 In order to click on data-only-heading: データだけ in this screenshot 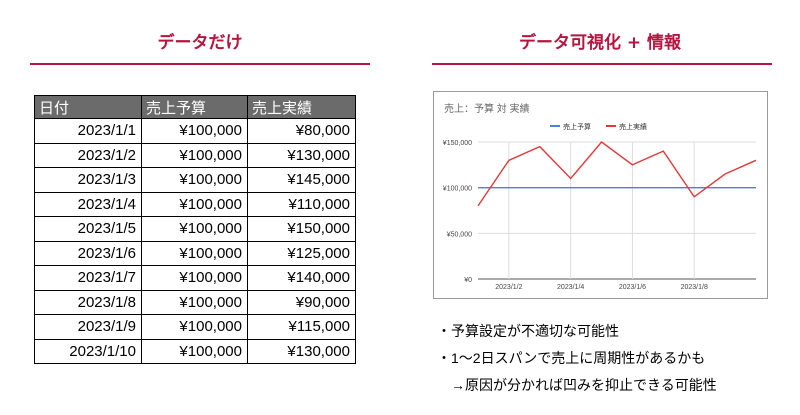, I will do `click(200, 43)`.